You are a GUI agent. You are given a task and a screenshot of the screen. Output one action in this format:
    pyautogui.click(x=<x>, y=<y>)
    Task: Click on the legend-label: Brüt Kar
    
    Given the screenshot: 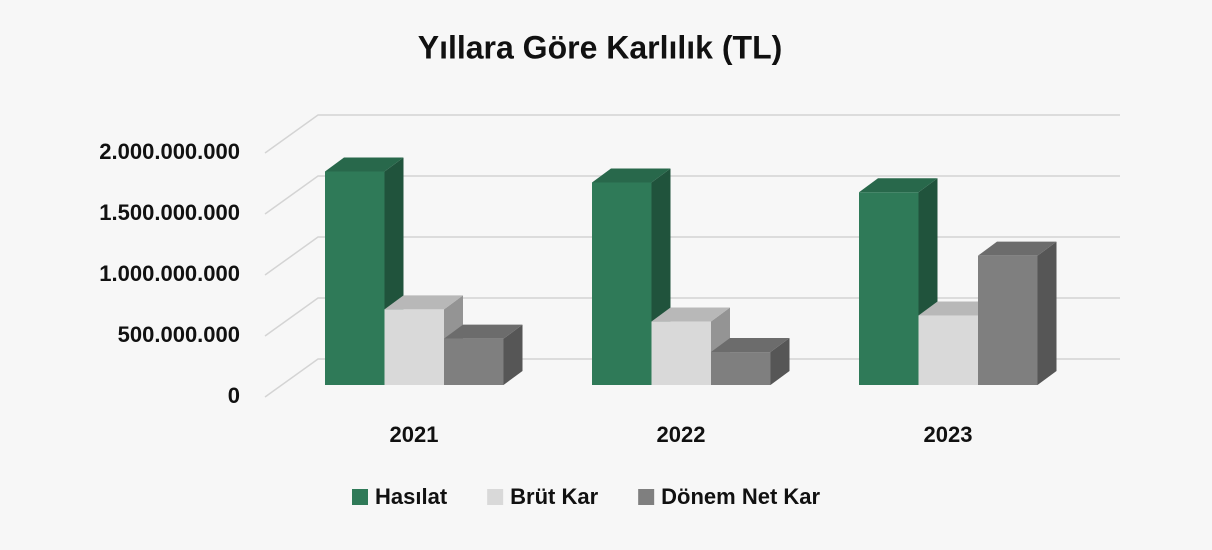 What is the action you would take?
    pyautogui.click(x=554, y=496)
    